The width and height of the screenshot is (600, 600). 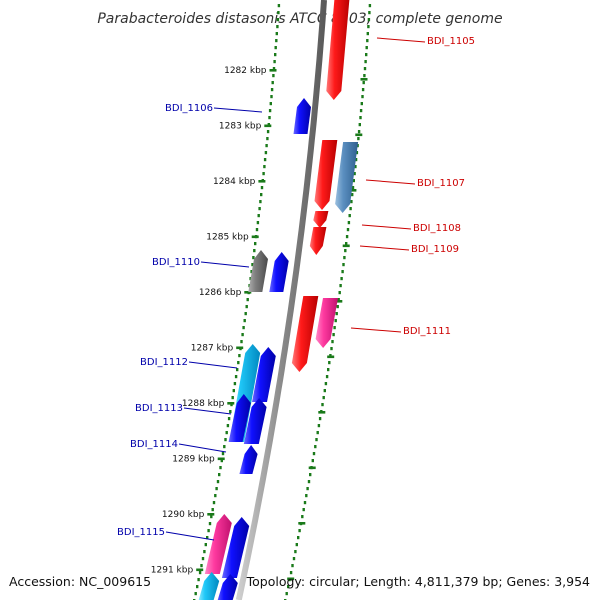 What do you see at coordinates (141, 532) in the screenshot?
I see `gene-label-bdi-1115: BDI_1115` at bounding box center [141, 532].